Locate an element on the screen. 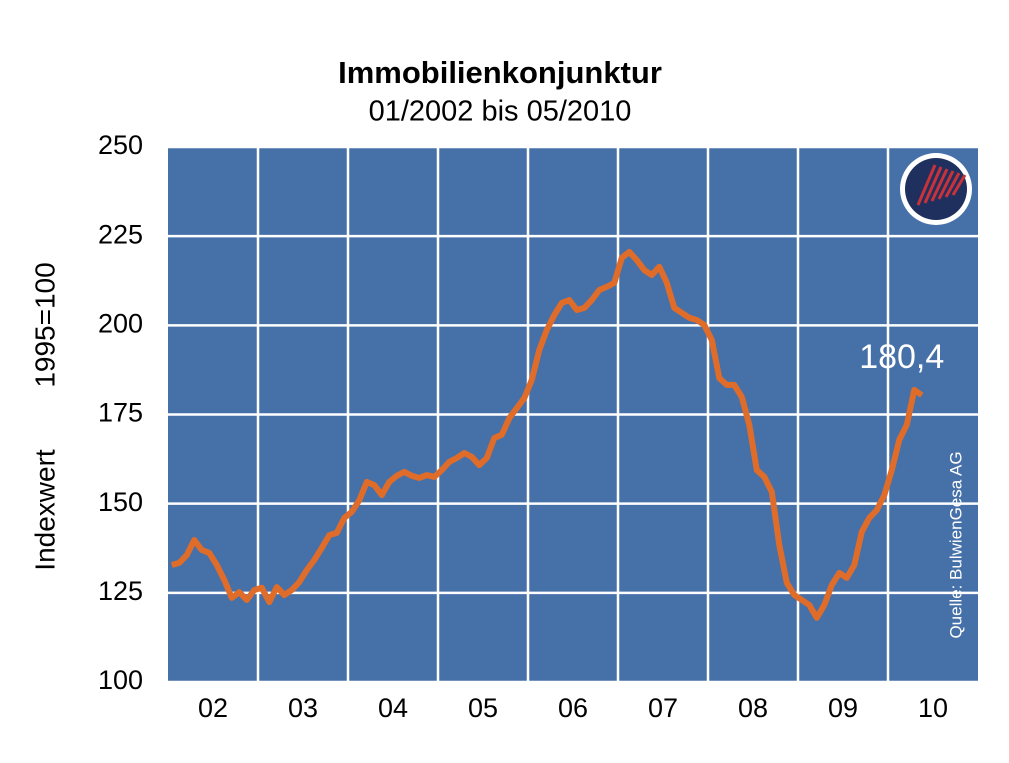 The height and width of the screenshot is (763, 1009). x-tick-label: 05 is located at coordinates (483, 708).